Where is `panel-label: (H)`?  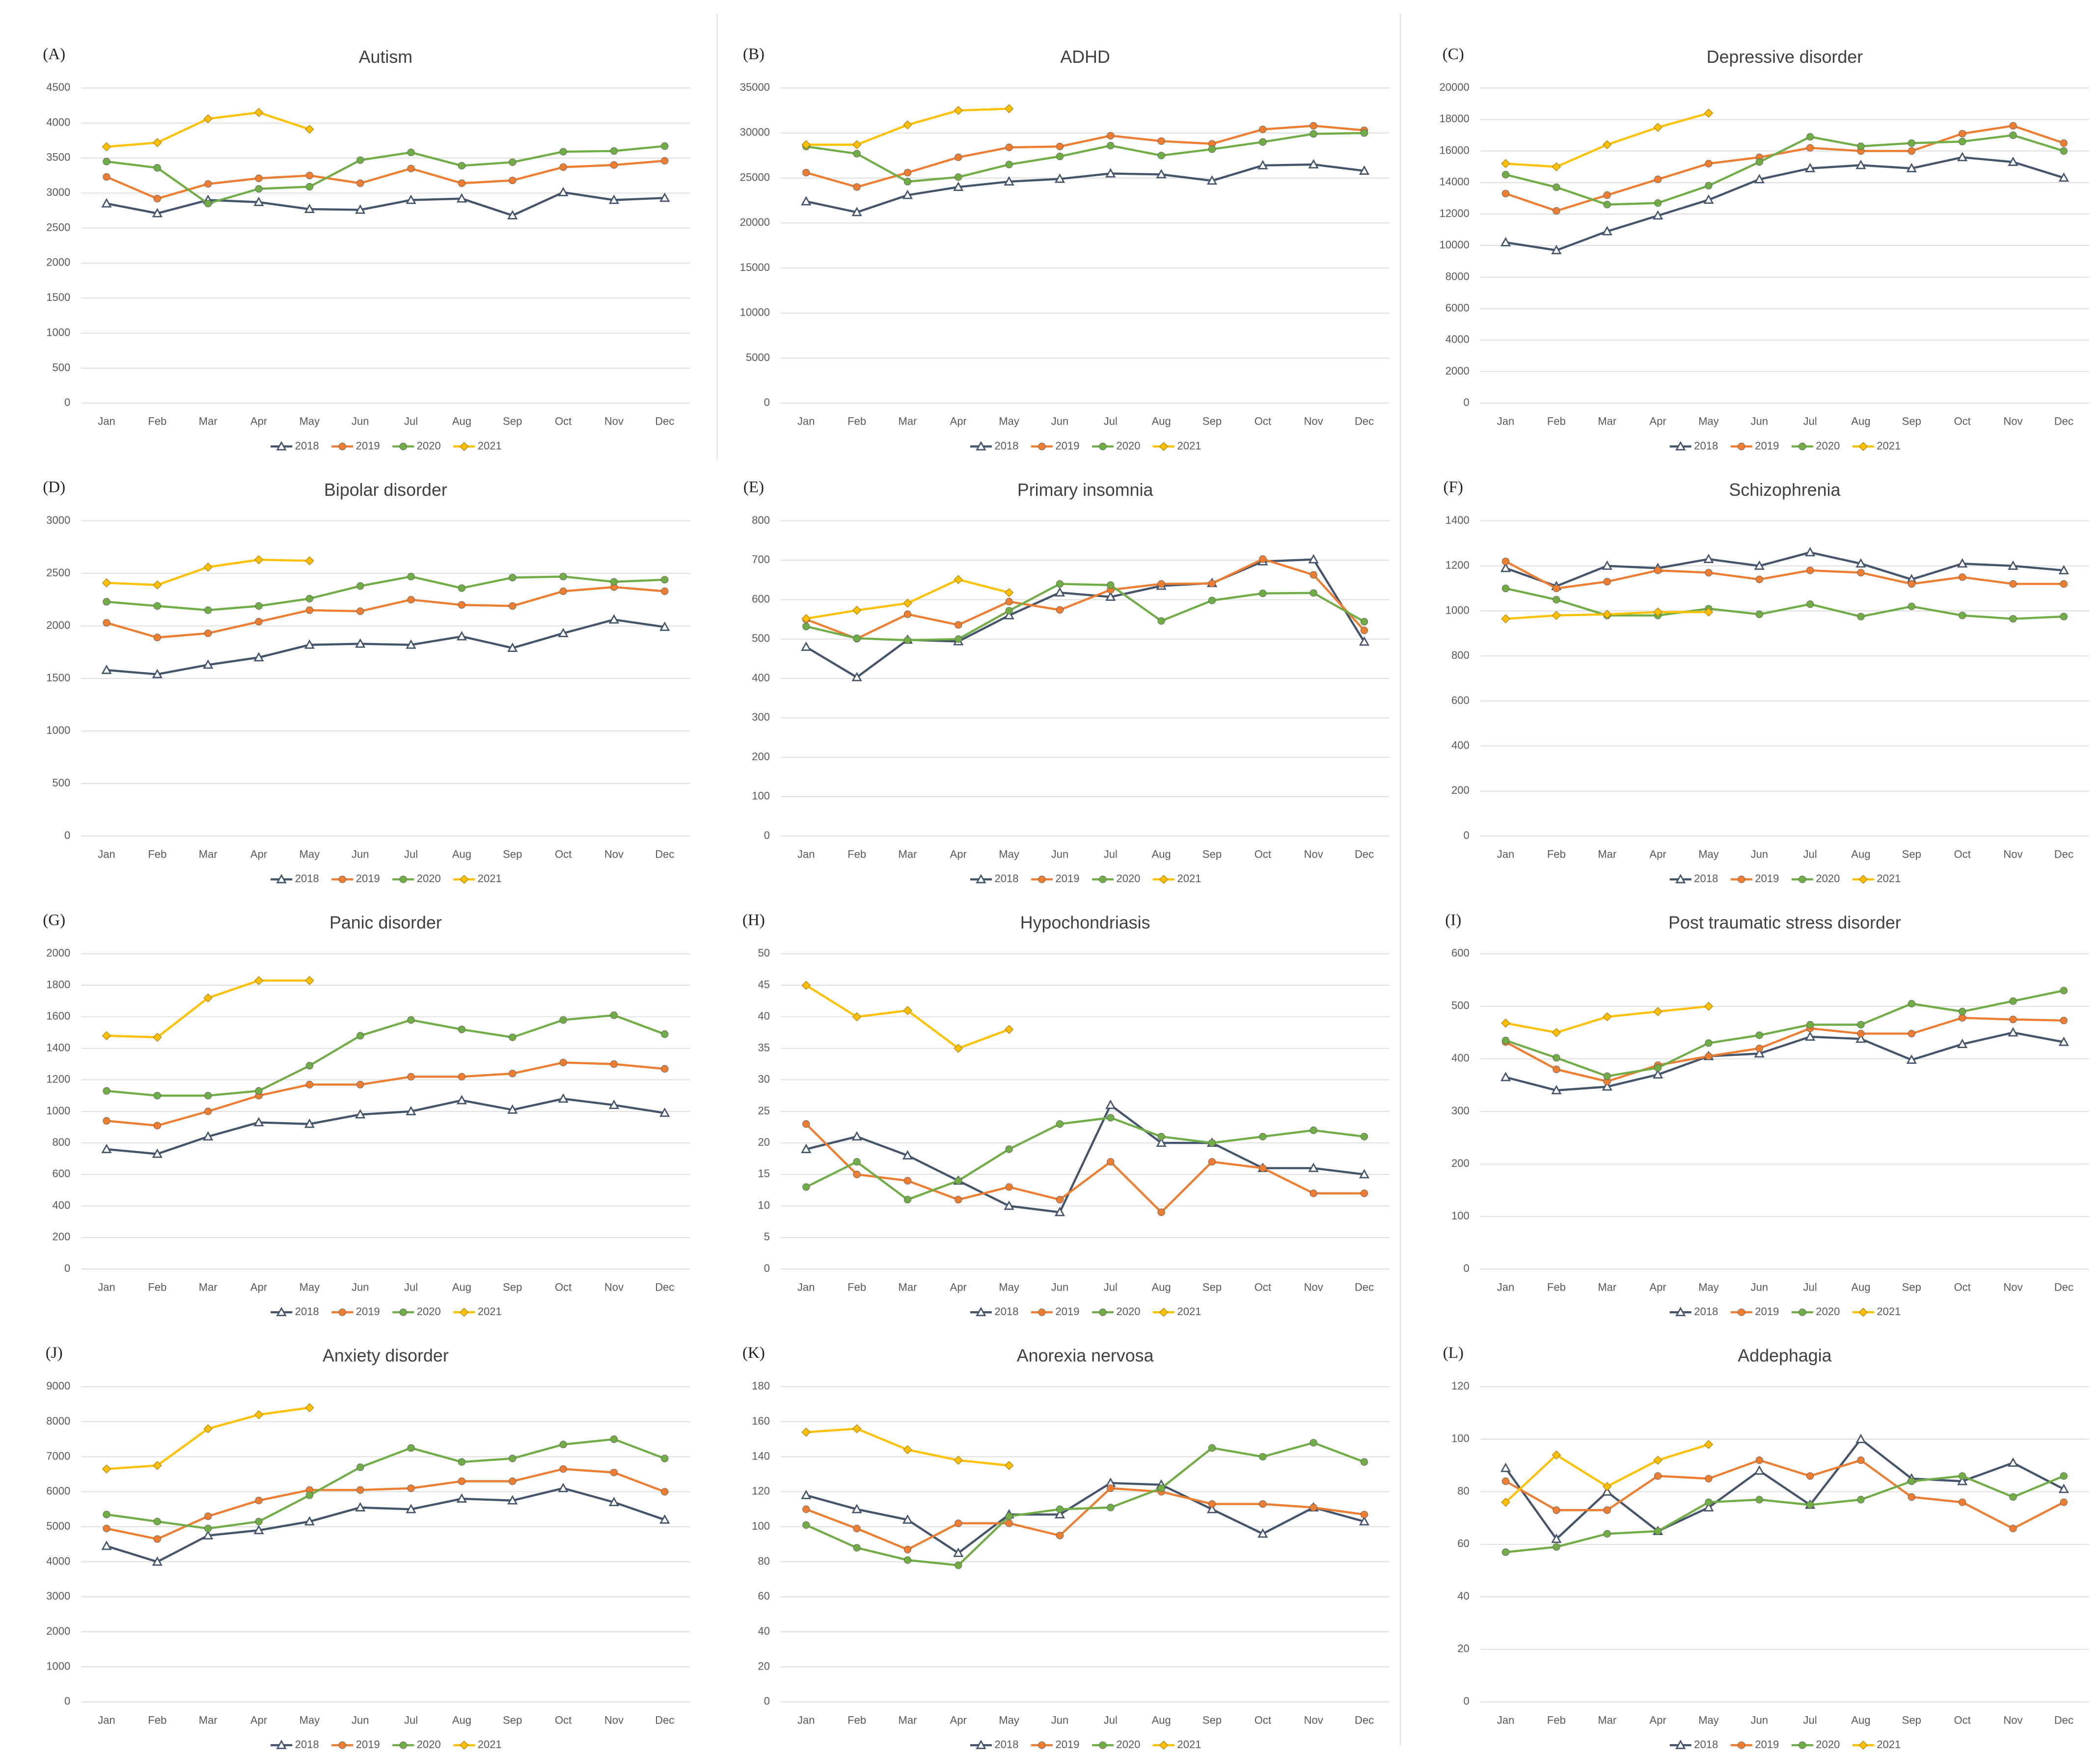
panel-label: (H) is located at coordinates (753, 920).